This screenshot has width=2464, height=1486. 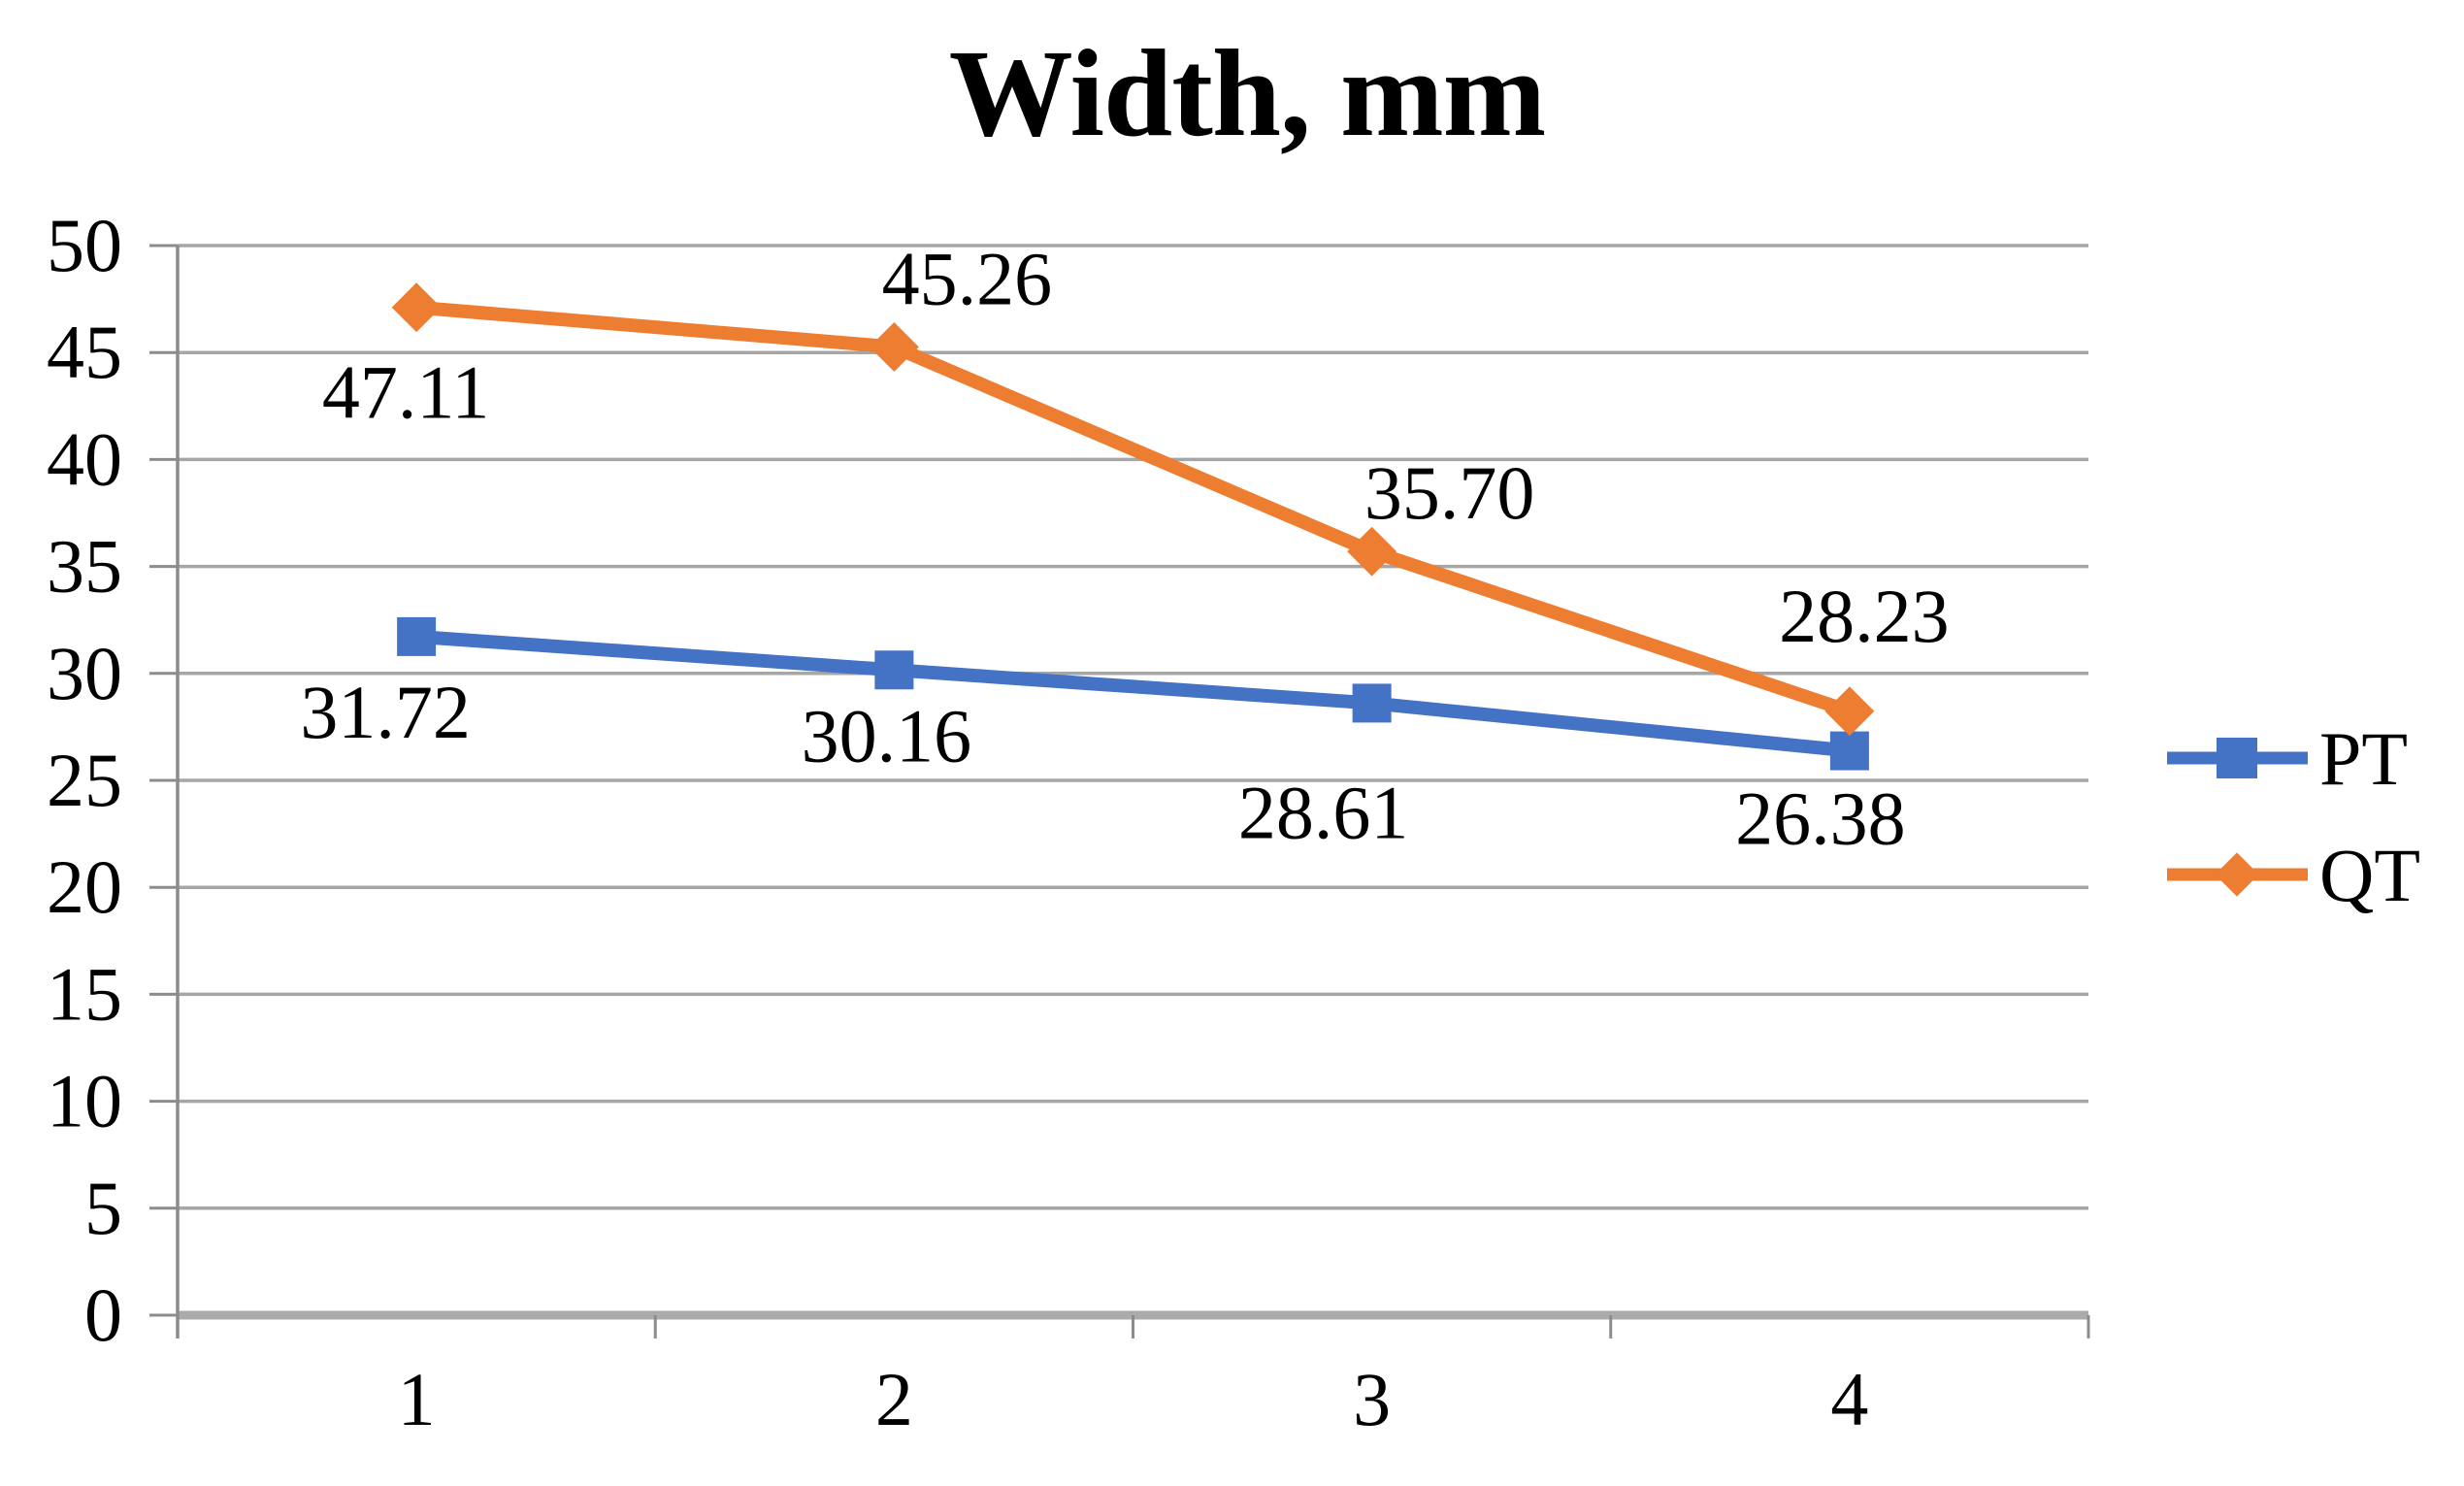 What do you see at coordinates (406, 392) in the screenshot?
I see `data-label-qt-1: 47.11` at bounding box center [406, 392].